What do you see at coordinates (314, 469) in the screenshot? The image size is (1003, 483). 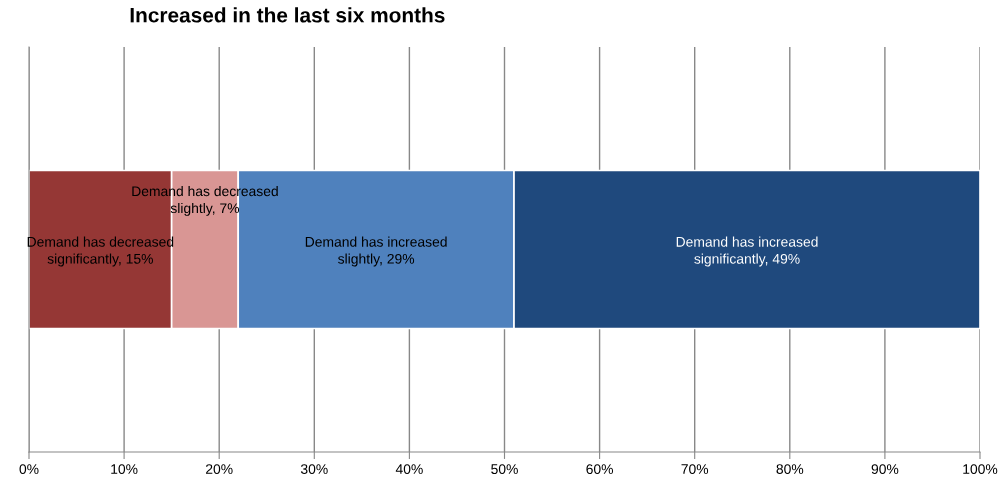 I see `x-tick-label: 30%` at bounding box center [314, 469].